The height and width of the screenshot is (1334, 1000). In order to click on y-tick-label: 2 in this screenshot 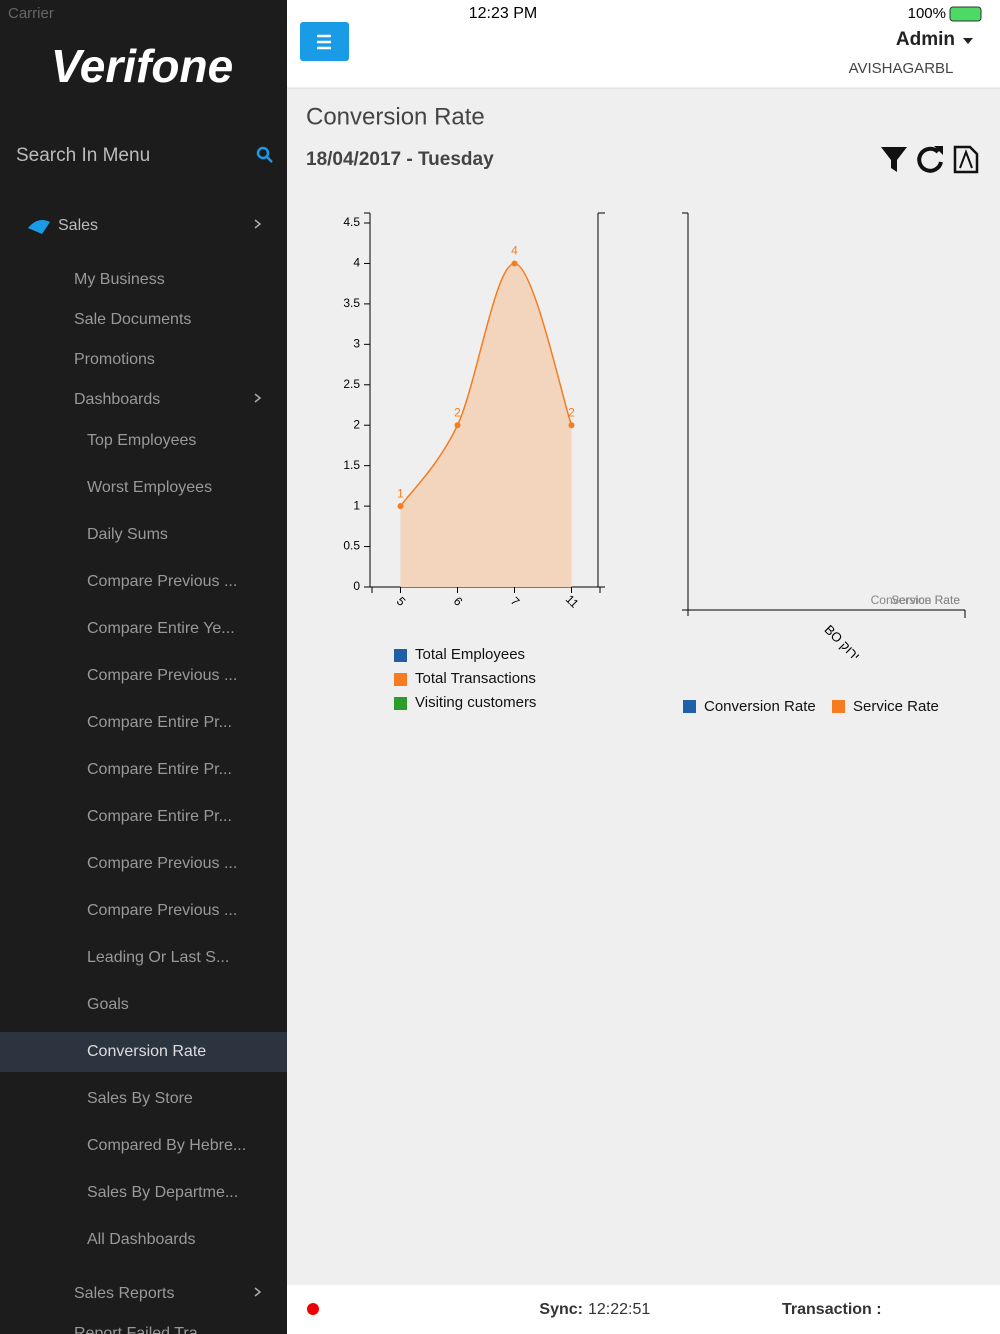, I will do `click(356, 424)`.